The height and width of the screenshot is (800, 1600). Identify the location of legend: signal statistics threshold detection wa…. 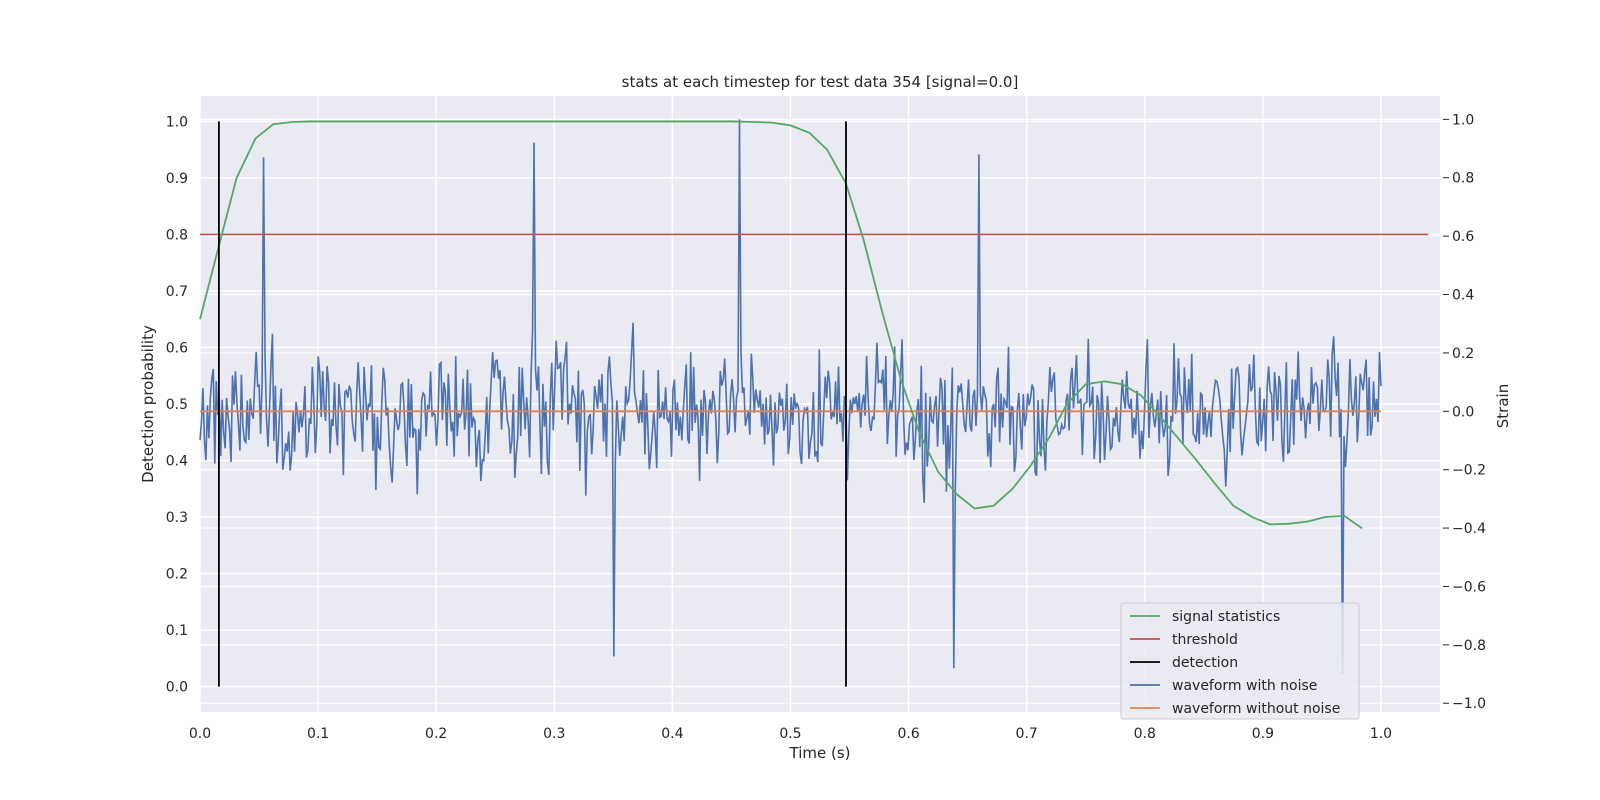
(1240, 661).